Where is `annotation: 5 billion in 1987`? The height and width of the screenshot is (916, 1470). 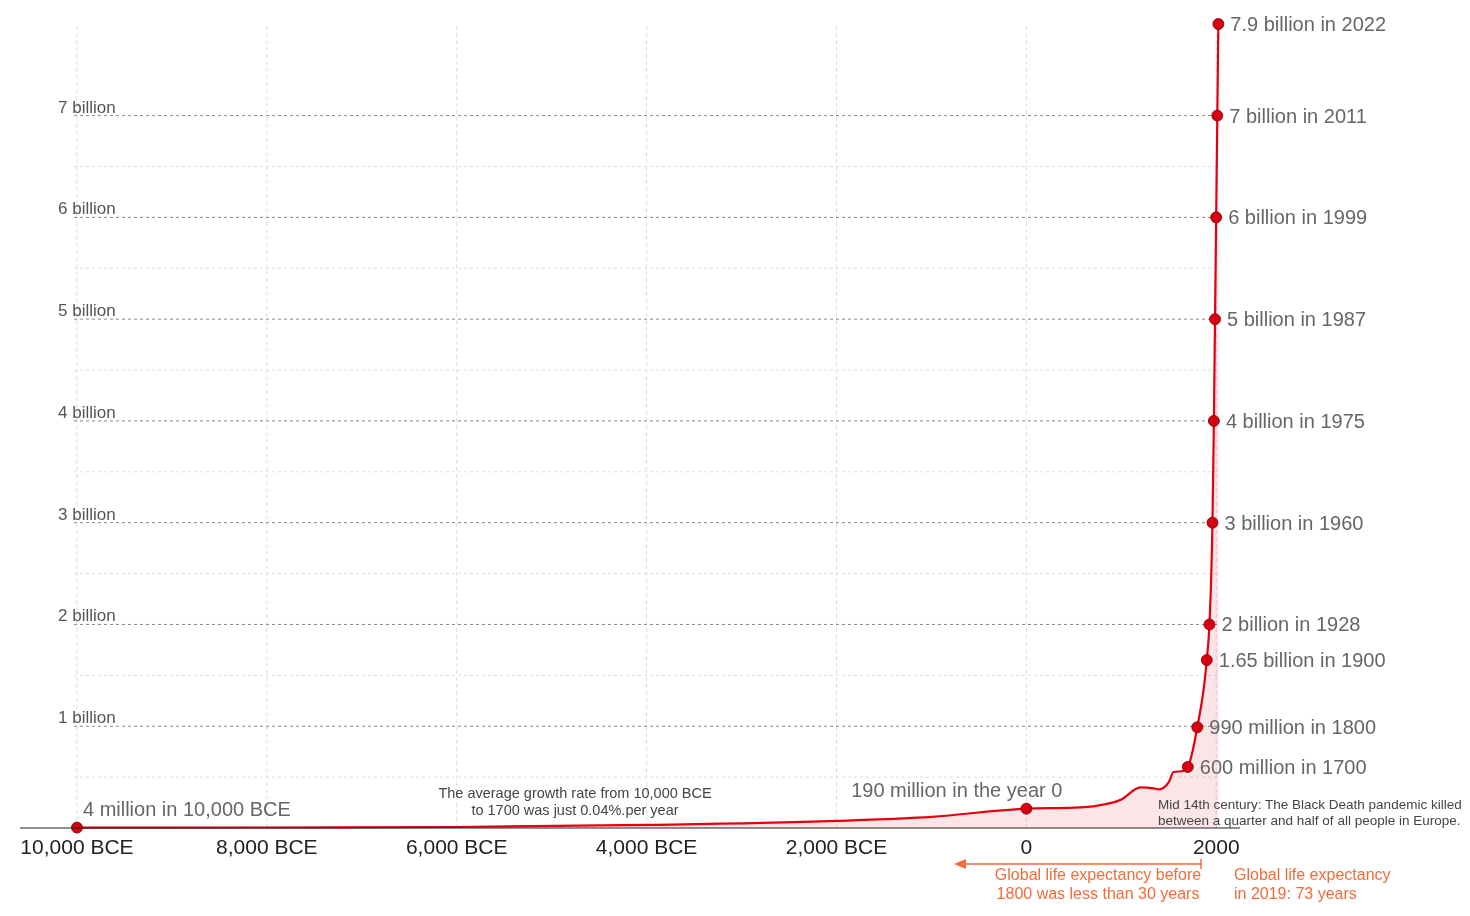 annotation: 5 billion in 1987 is located at coordinates (1297, 319).